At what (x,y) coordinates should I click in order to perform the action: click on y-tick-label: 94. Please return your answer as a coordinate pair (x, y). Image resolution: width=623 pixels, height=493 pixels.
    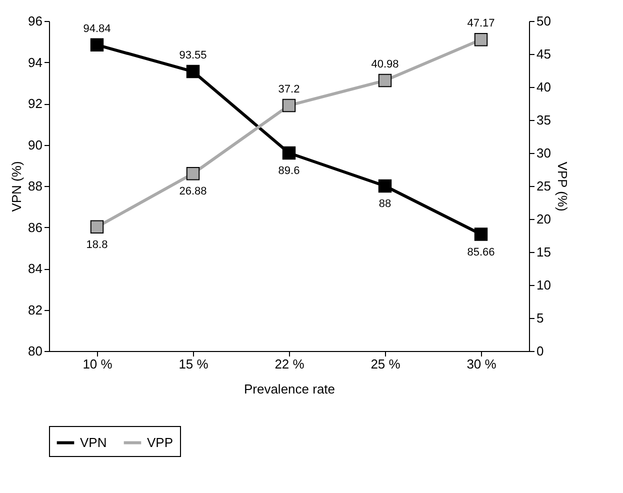
    Looking at the image, I should click on (35, 62).